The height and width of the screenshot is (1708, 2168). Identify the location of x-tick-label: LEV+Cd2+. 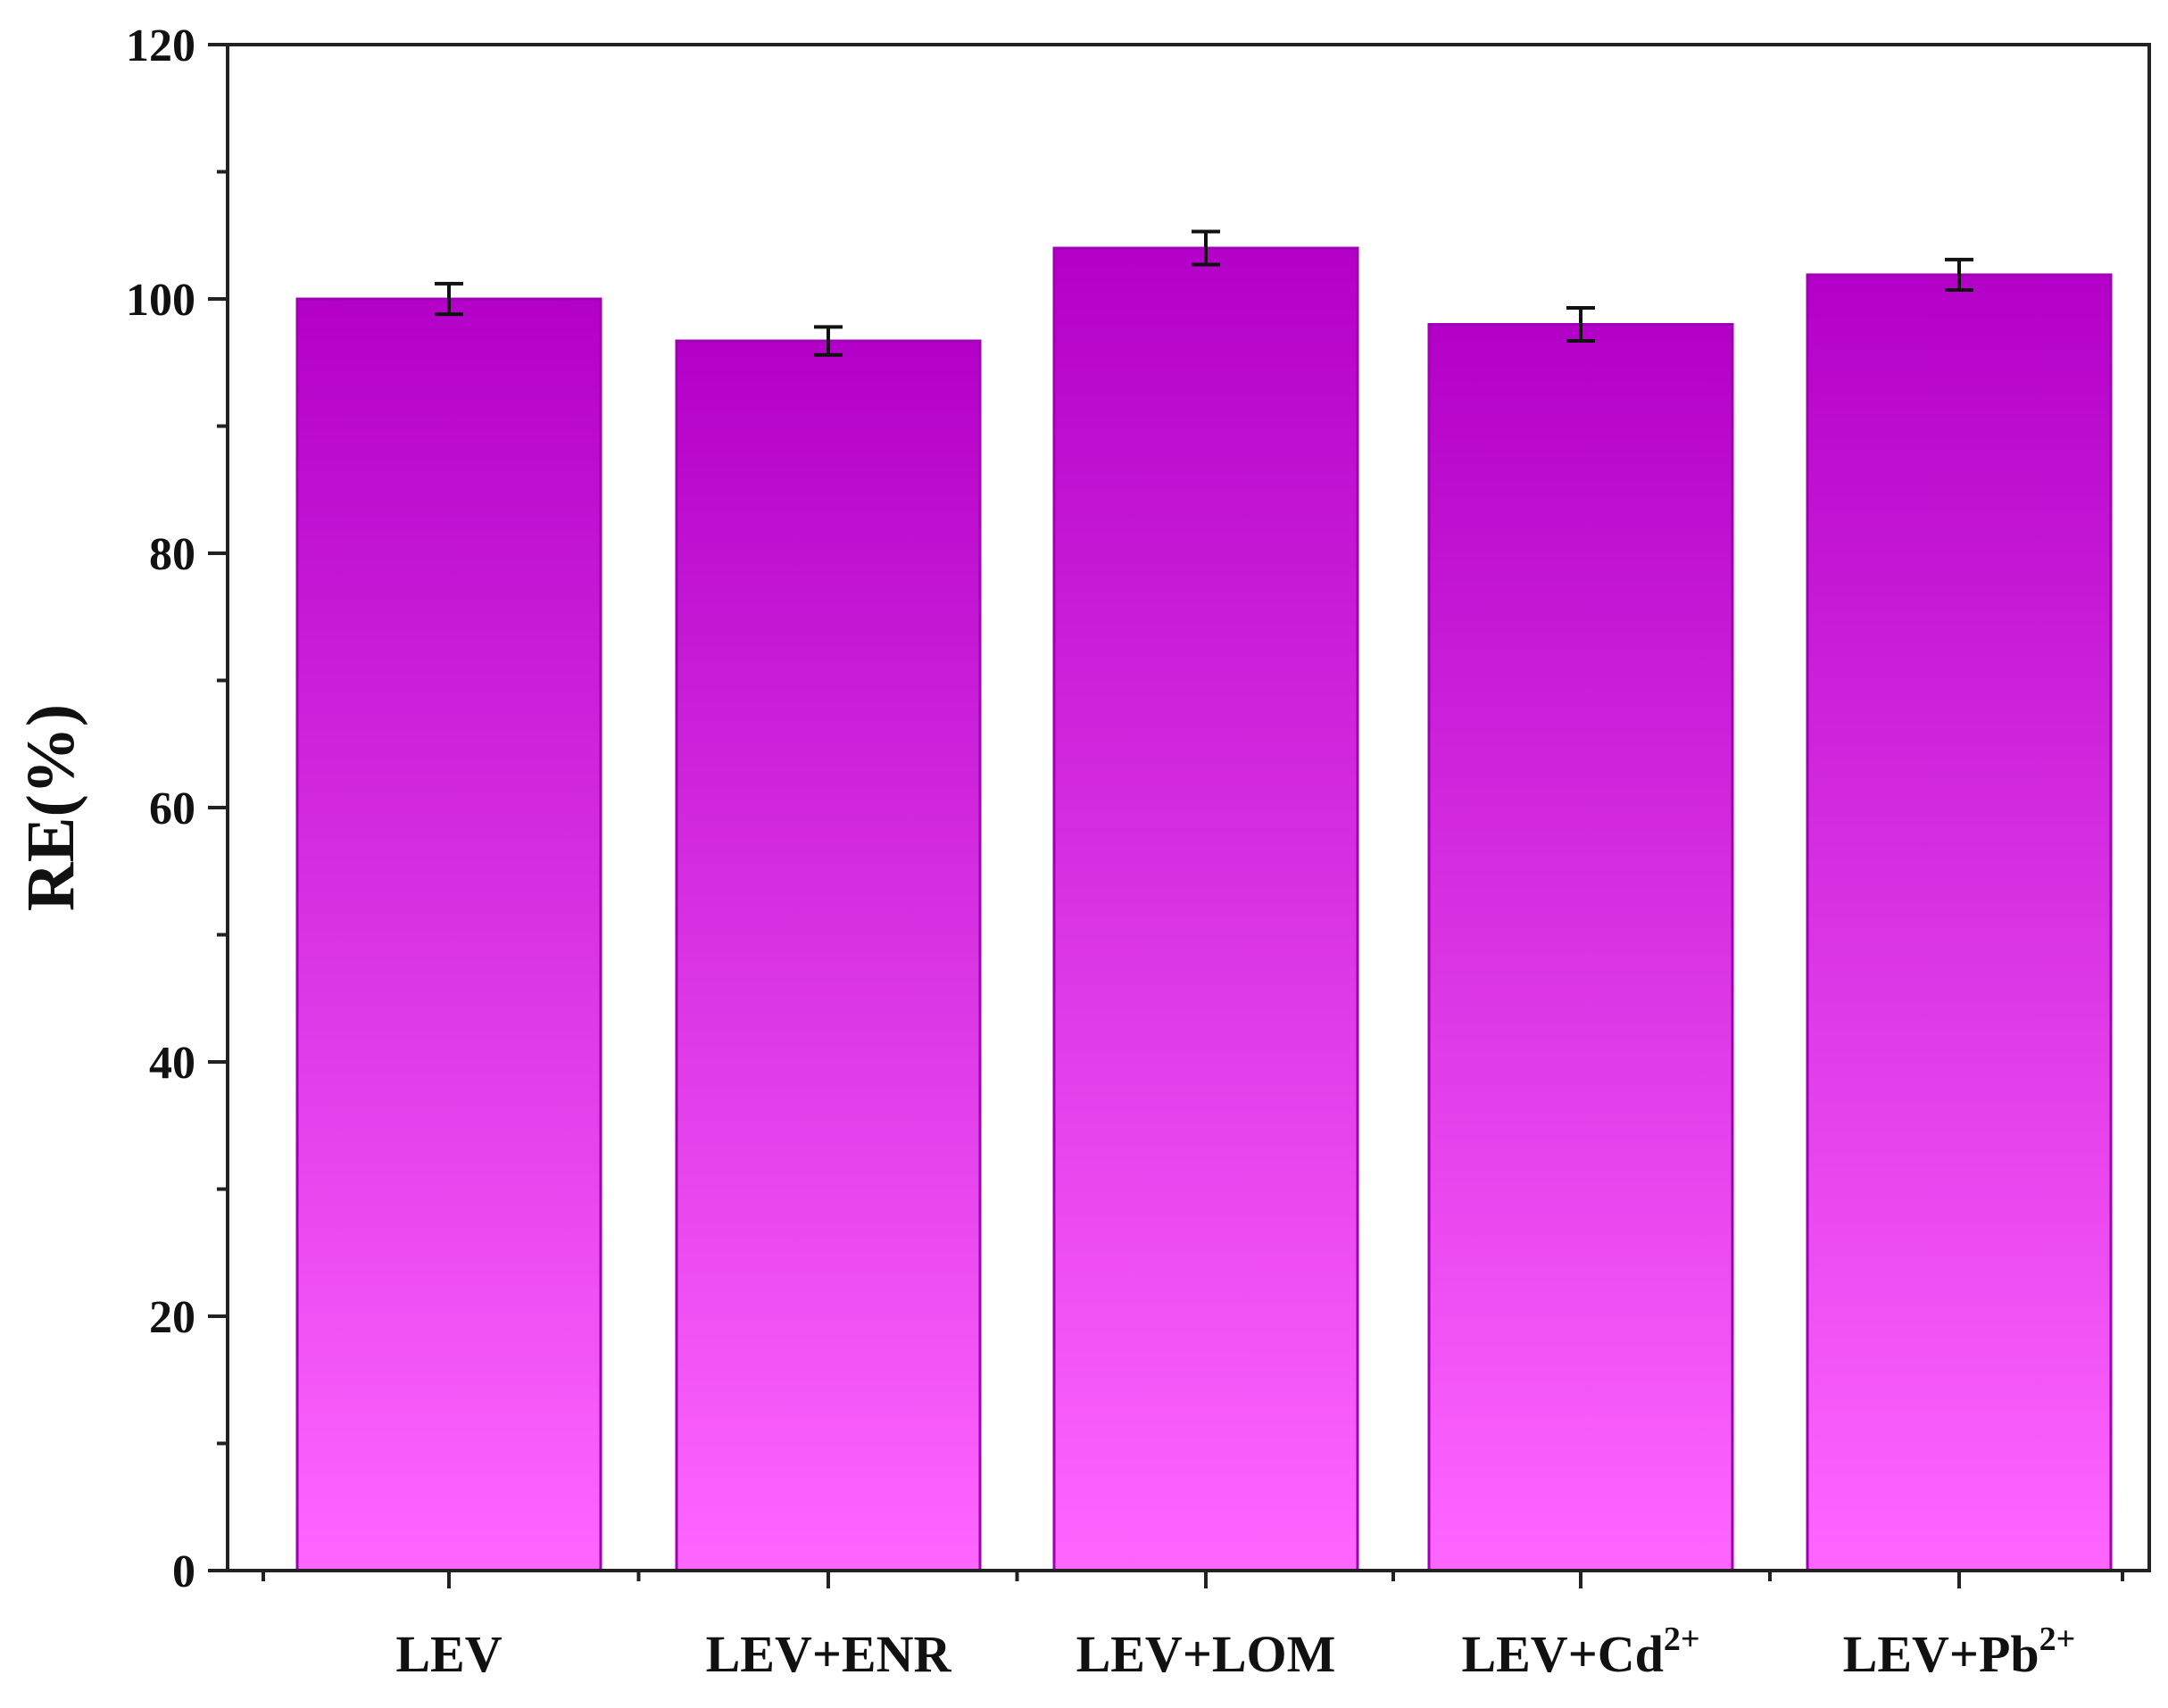
(1580, 1652).